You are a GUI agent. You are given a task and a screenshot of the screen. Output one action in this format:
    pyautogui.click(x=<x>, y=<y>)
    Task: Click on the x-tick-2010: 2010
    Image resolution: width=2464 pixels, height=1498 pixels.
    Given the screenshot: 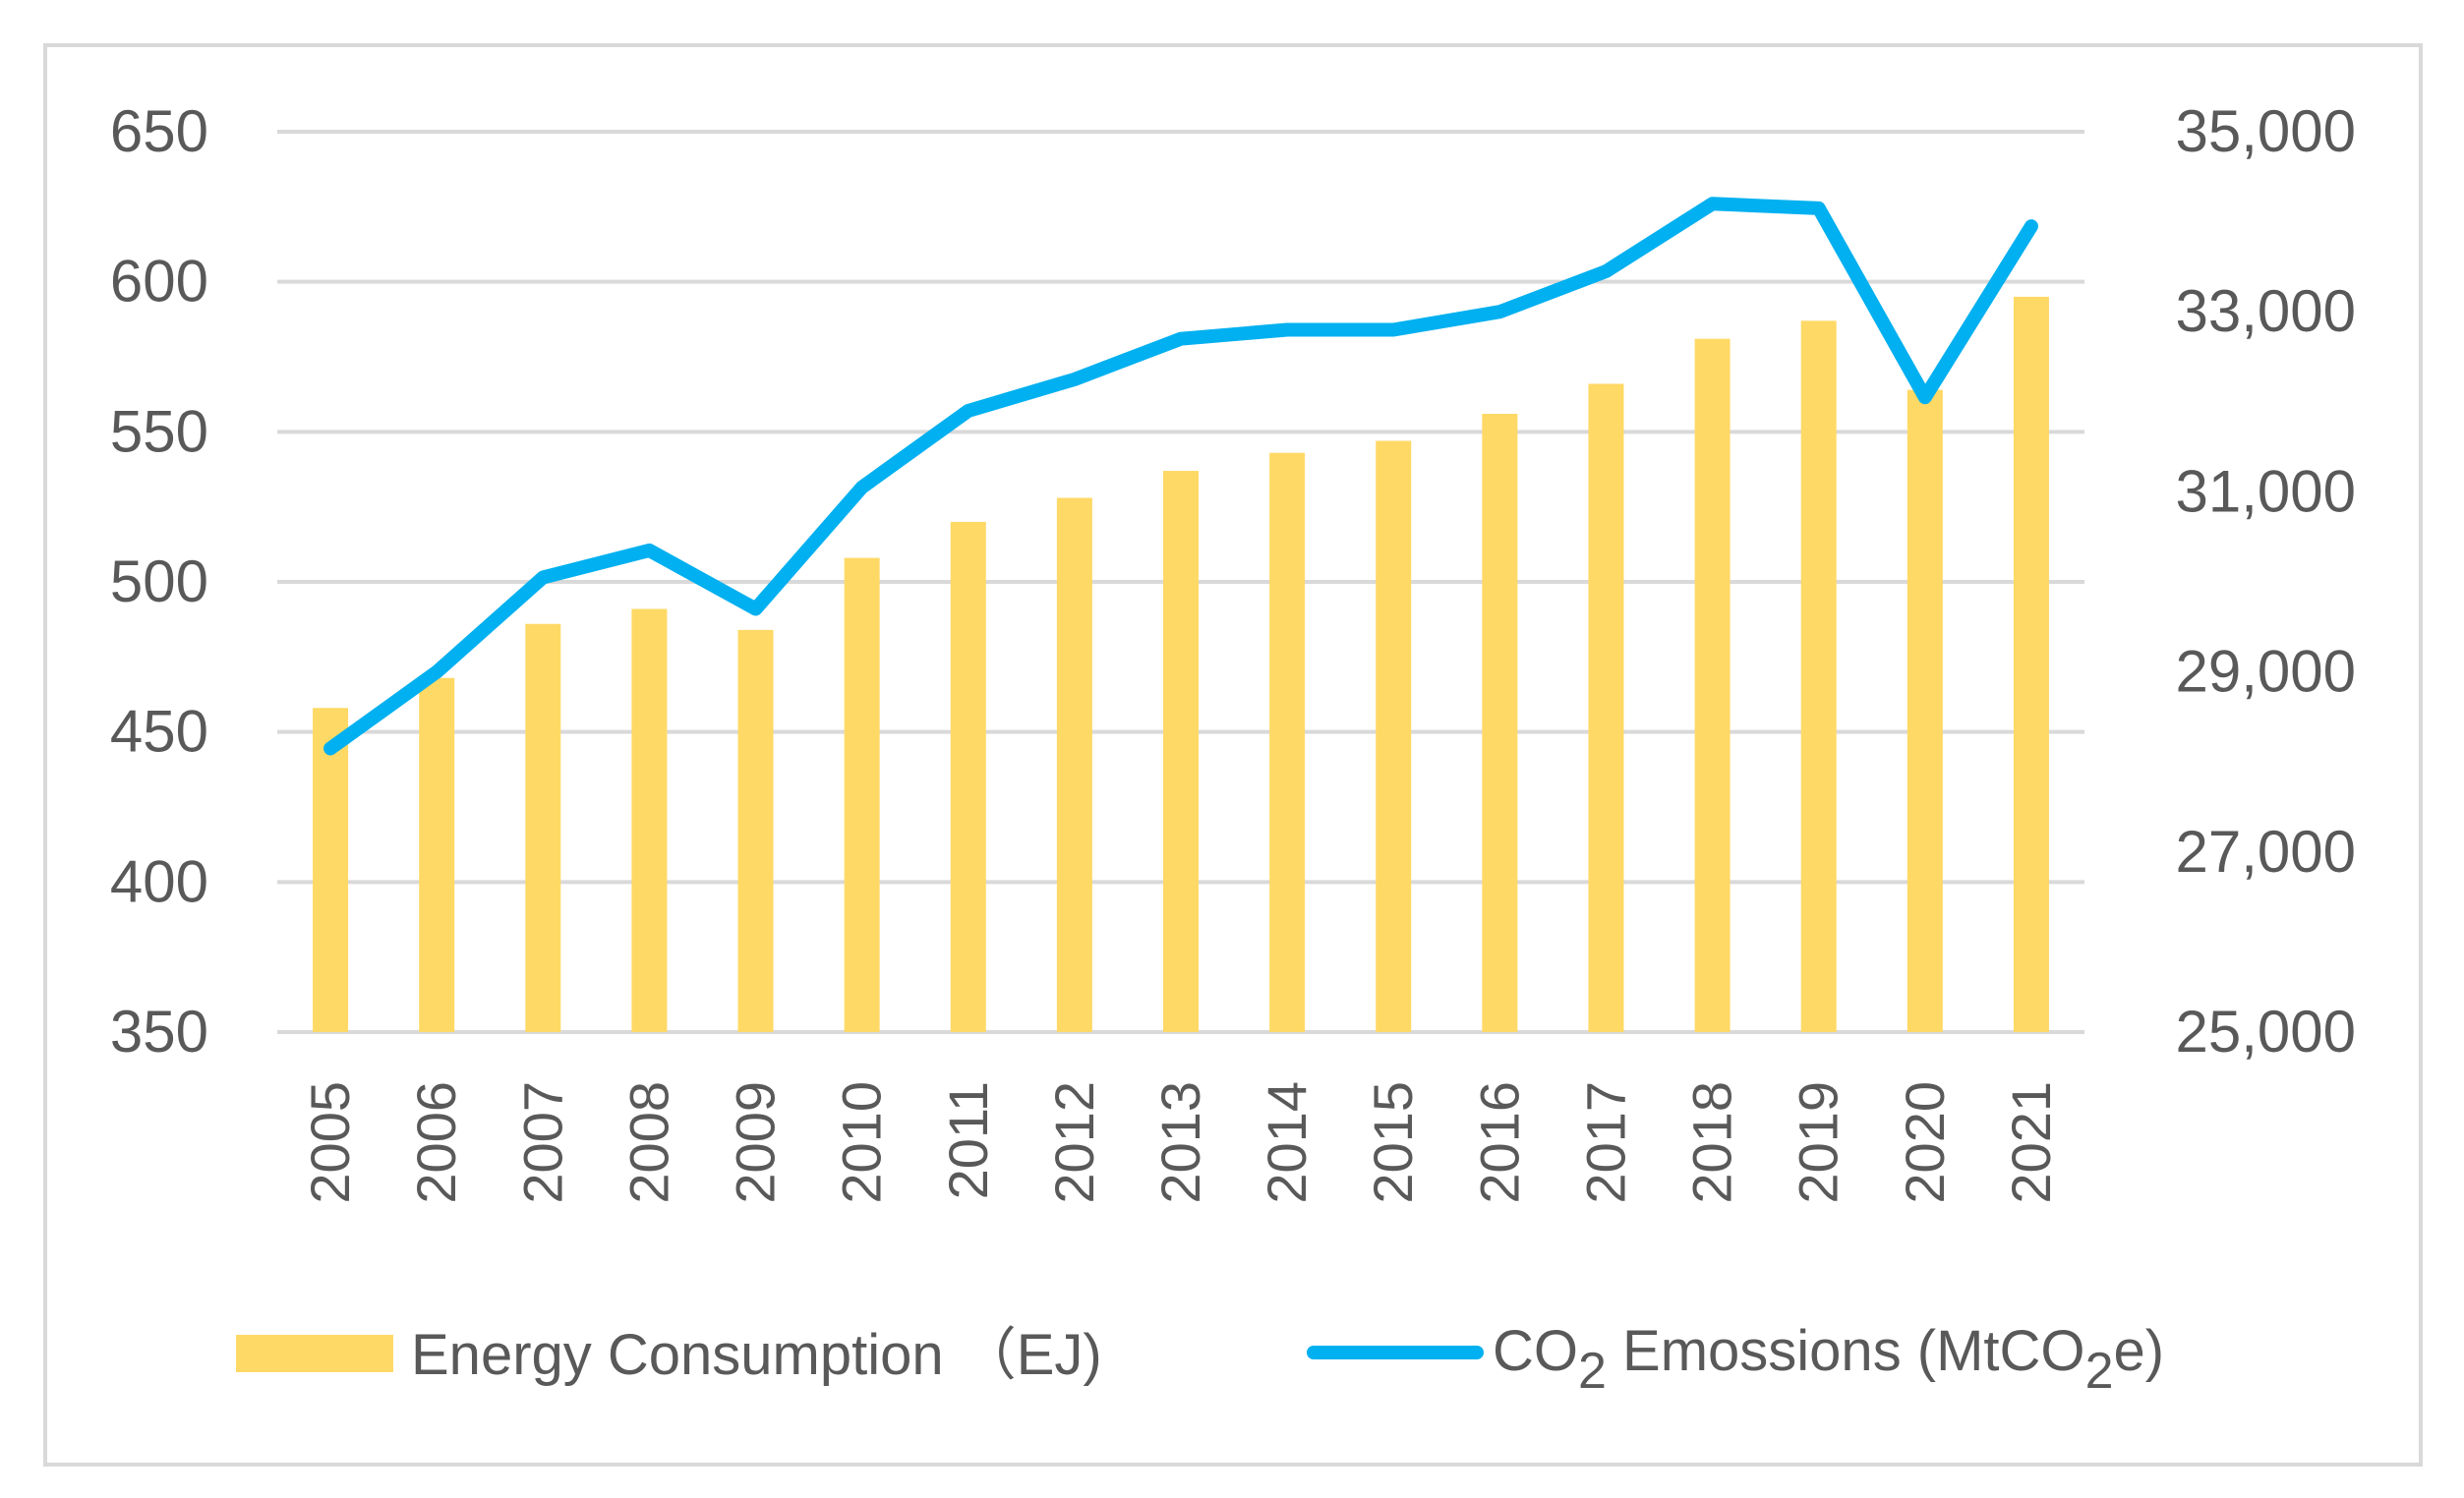 What is the action you would take?
    pyautogui.click(x=862, y=1142)
    